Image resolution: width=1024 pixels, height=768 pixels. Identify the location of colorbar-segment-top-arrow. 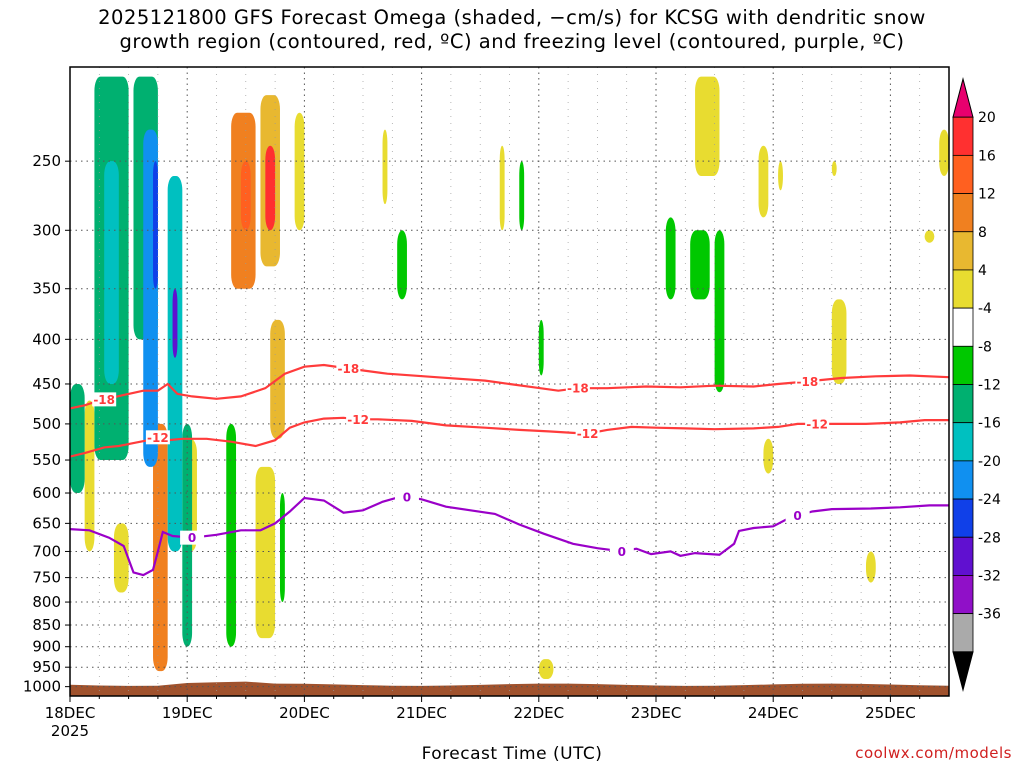
(963, 97).